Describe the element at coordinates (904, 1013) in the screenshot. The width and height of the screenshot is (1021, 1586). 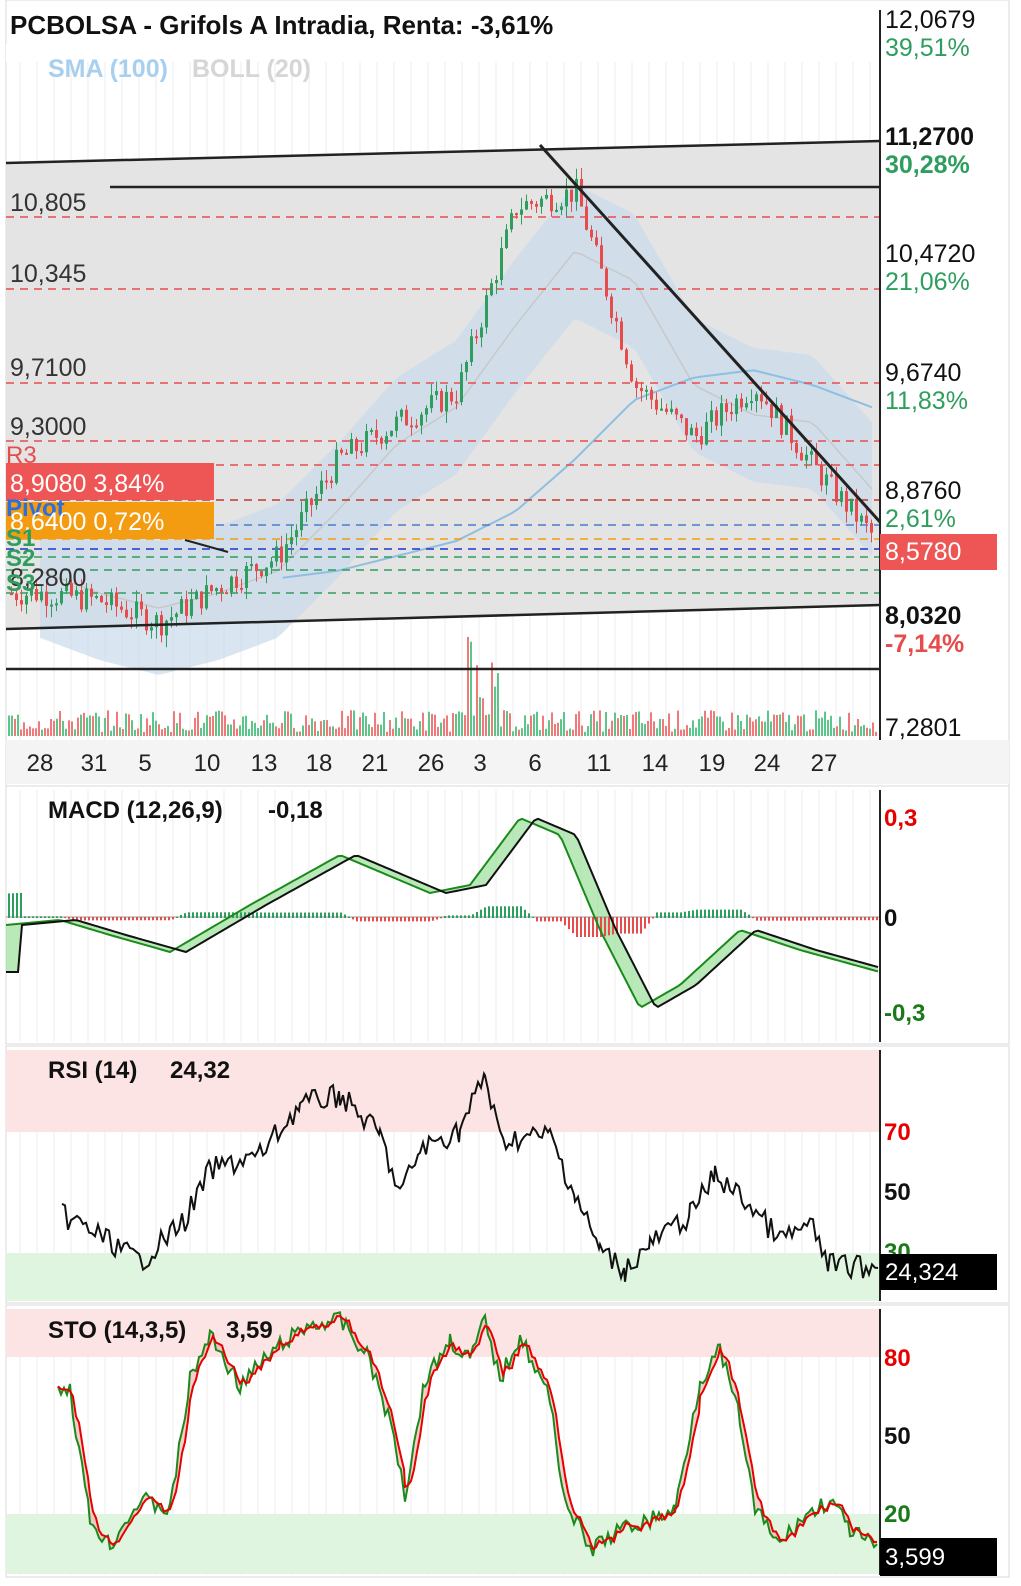
I see `macd-axis-bottom: -0,3` at that location.